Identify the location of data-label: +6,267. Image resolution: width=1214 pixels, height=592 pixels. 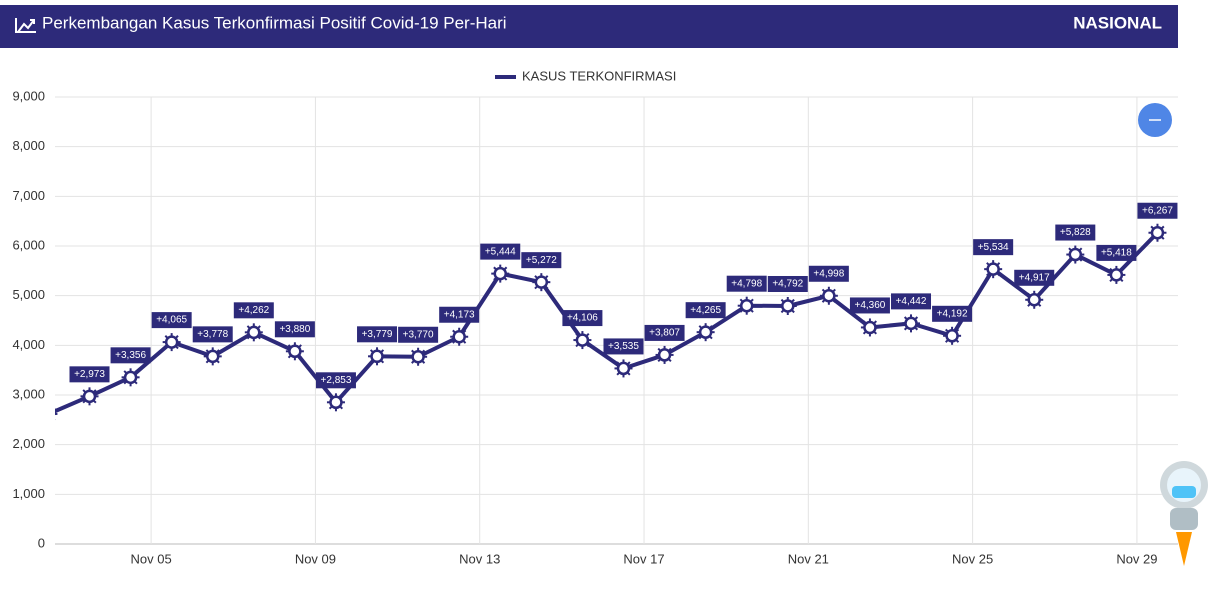
(1157, 210).